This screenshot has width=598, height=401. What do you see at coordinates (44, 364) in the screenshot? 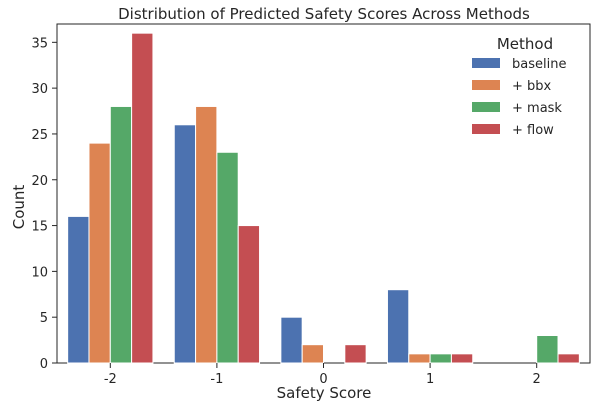
I see `y-tick-label: 0` at bounding box center [44, 364].